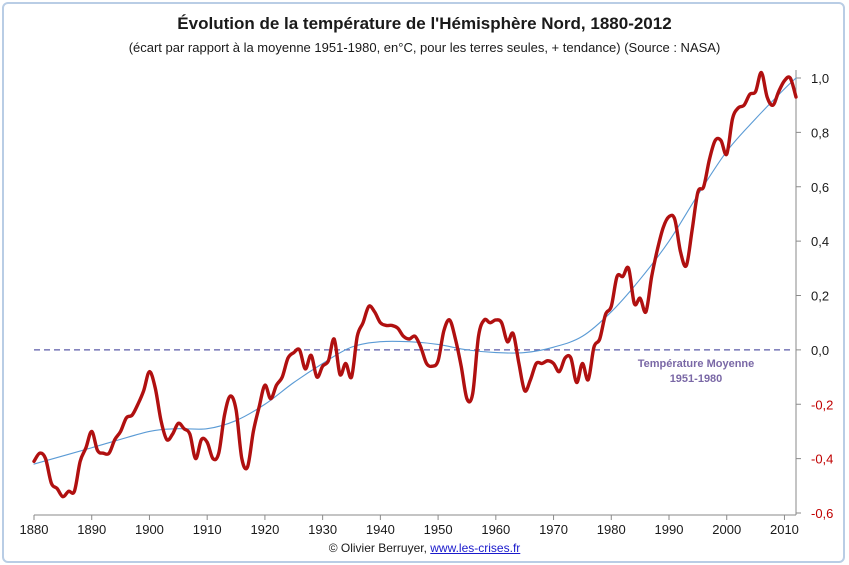  Describe the element at coordinates (820, 241) in the screenshot. I see `y-tick-label: 0,4` at that location.